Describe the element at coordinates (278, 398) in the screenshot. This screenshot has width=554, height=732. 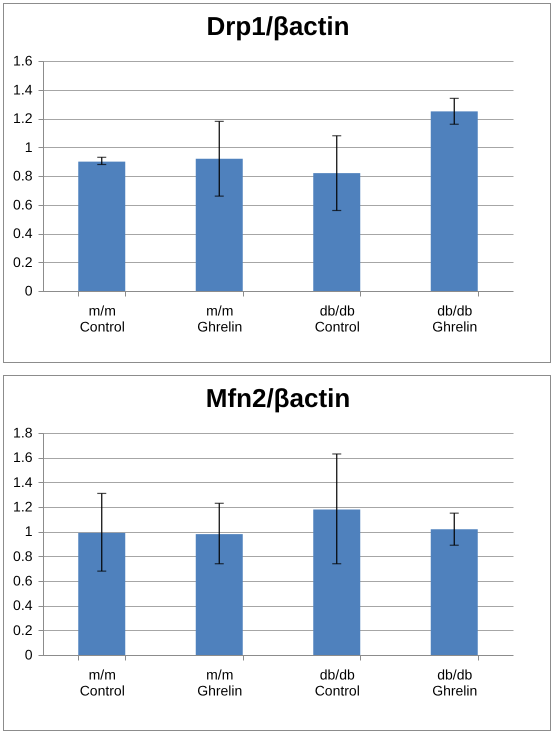
I see `chart-title: Mfn2/βactin` at that location.